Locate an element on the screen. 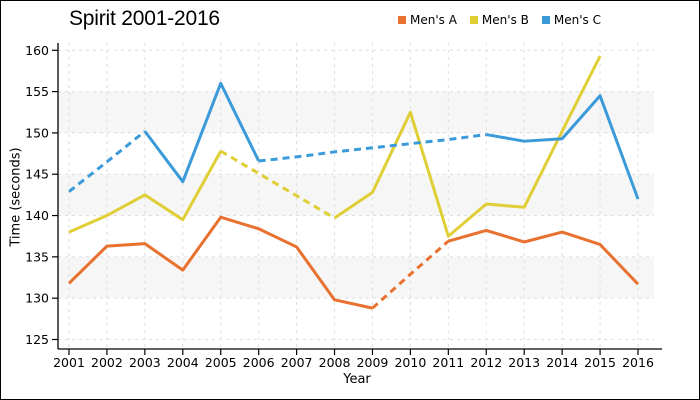  series-line-men-s-b-solid is located at coordinates (145, 192).